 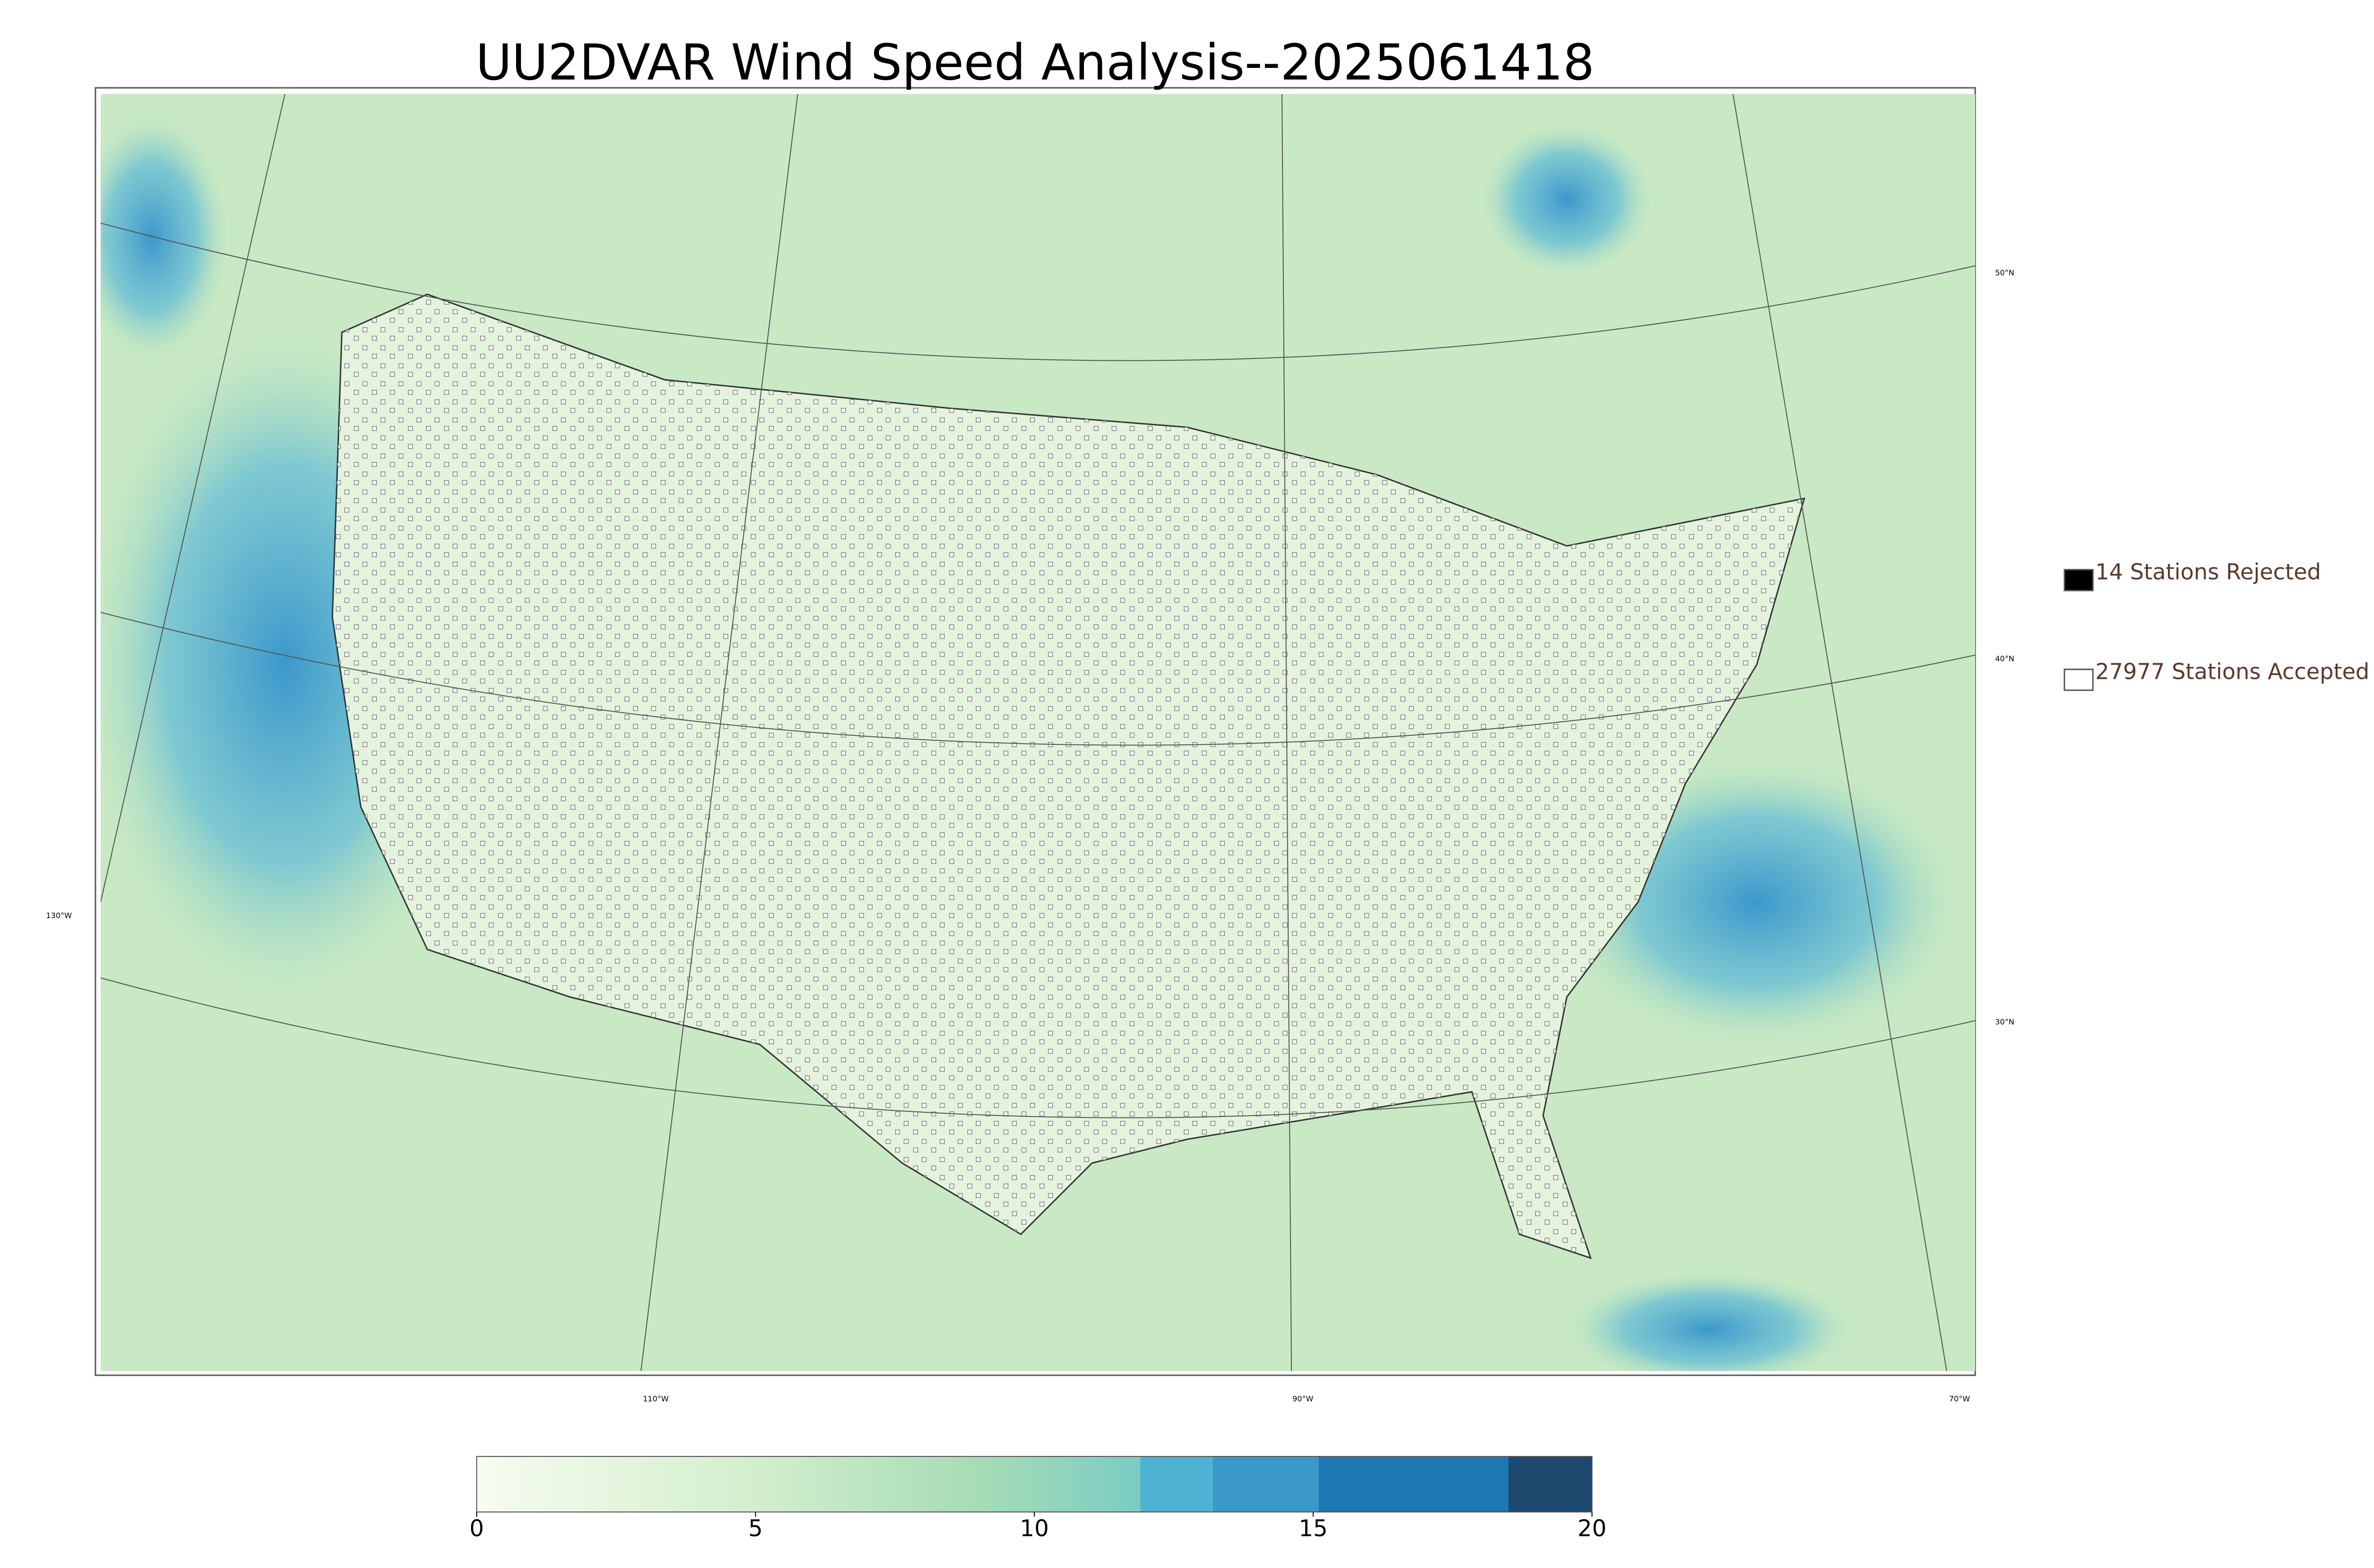 What do you see at coordinates (1302, 1399) in the screenshot?
I see `lon-label: 90°W` at bounding box center [1302, 1399].